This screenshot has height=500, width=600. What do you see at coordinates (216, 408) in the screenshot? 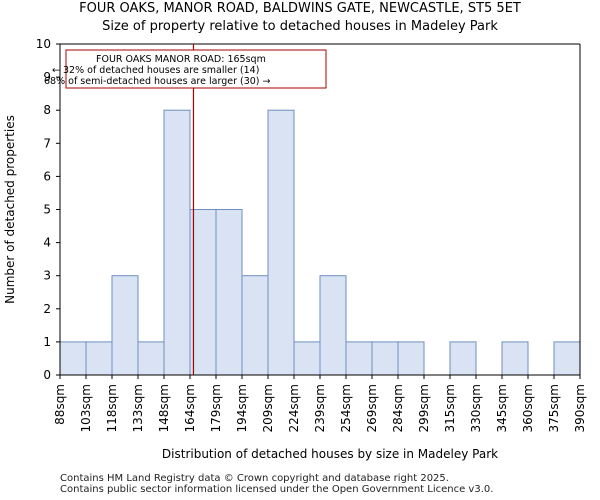
I see `x-tick-label: 179sqm` at bounding box center [216, 408].